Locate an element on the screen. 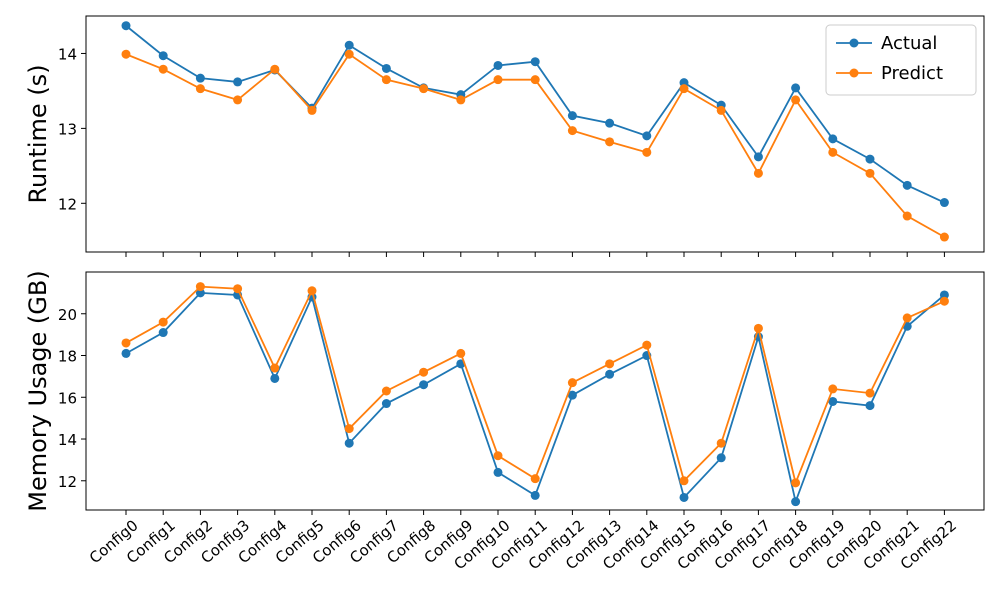 Image resolution: width=1000 pixels, height=600 pixels. legend: Actual Predict is located at coordinates (901, 60).